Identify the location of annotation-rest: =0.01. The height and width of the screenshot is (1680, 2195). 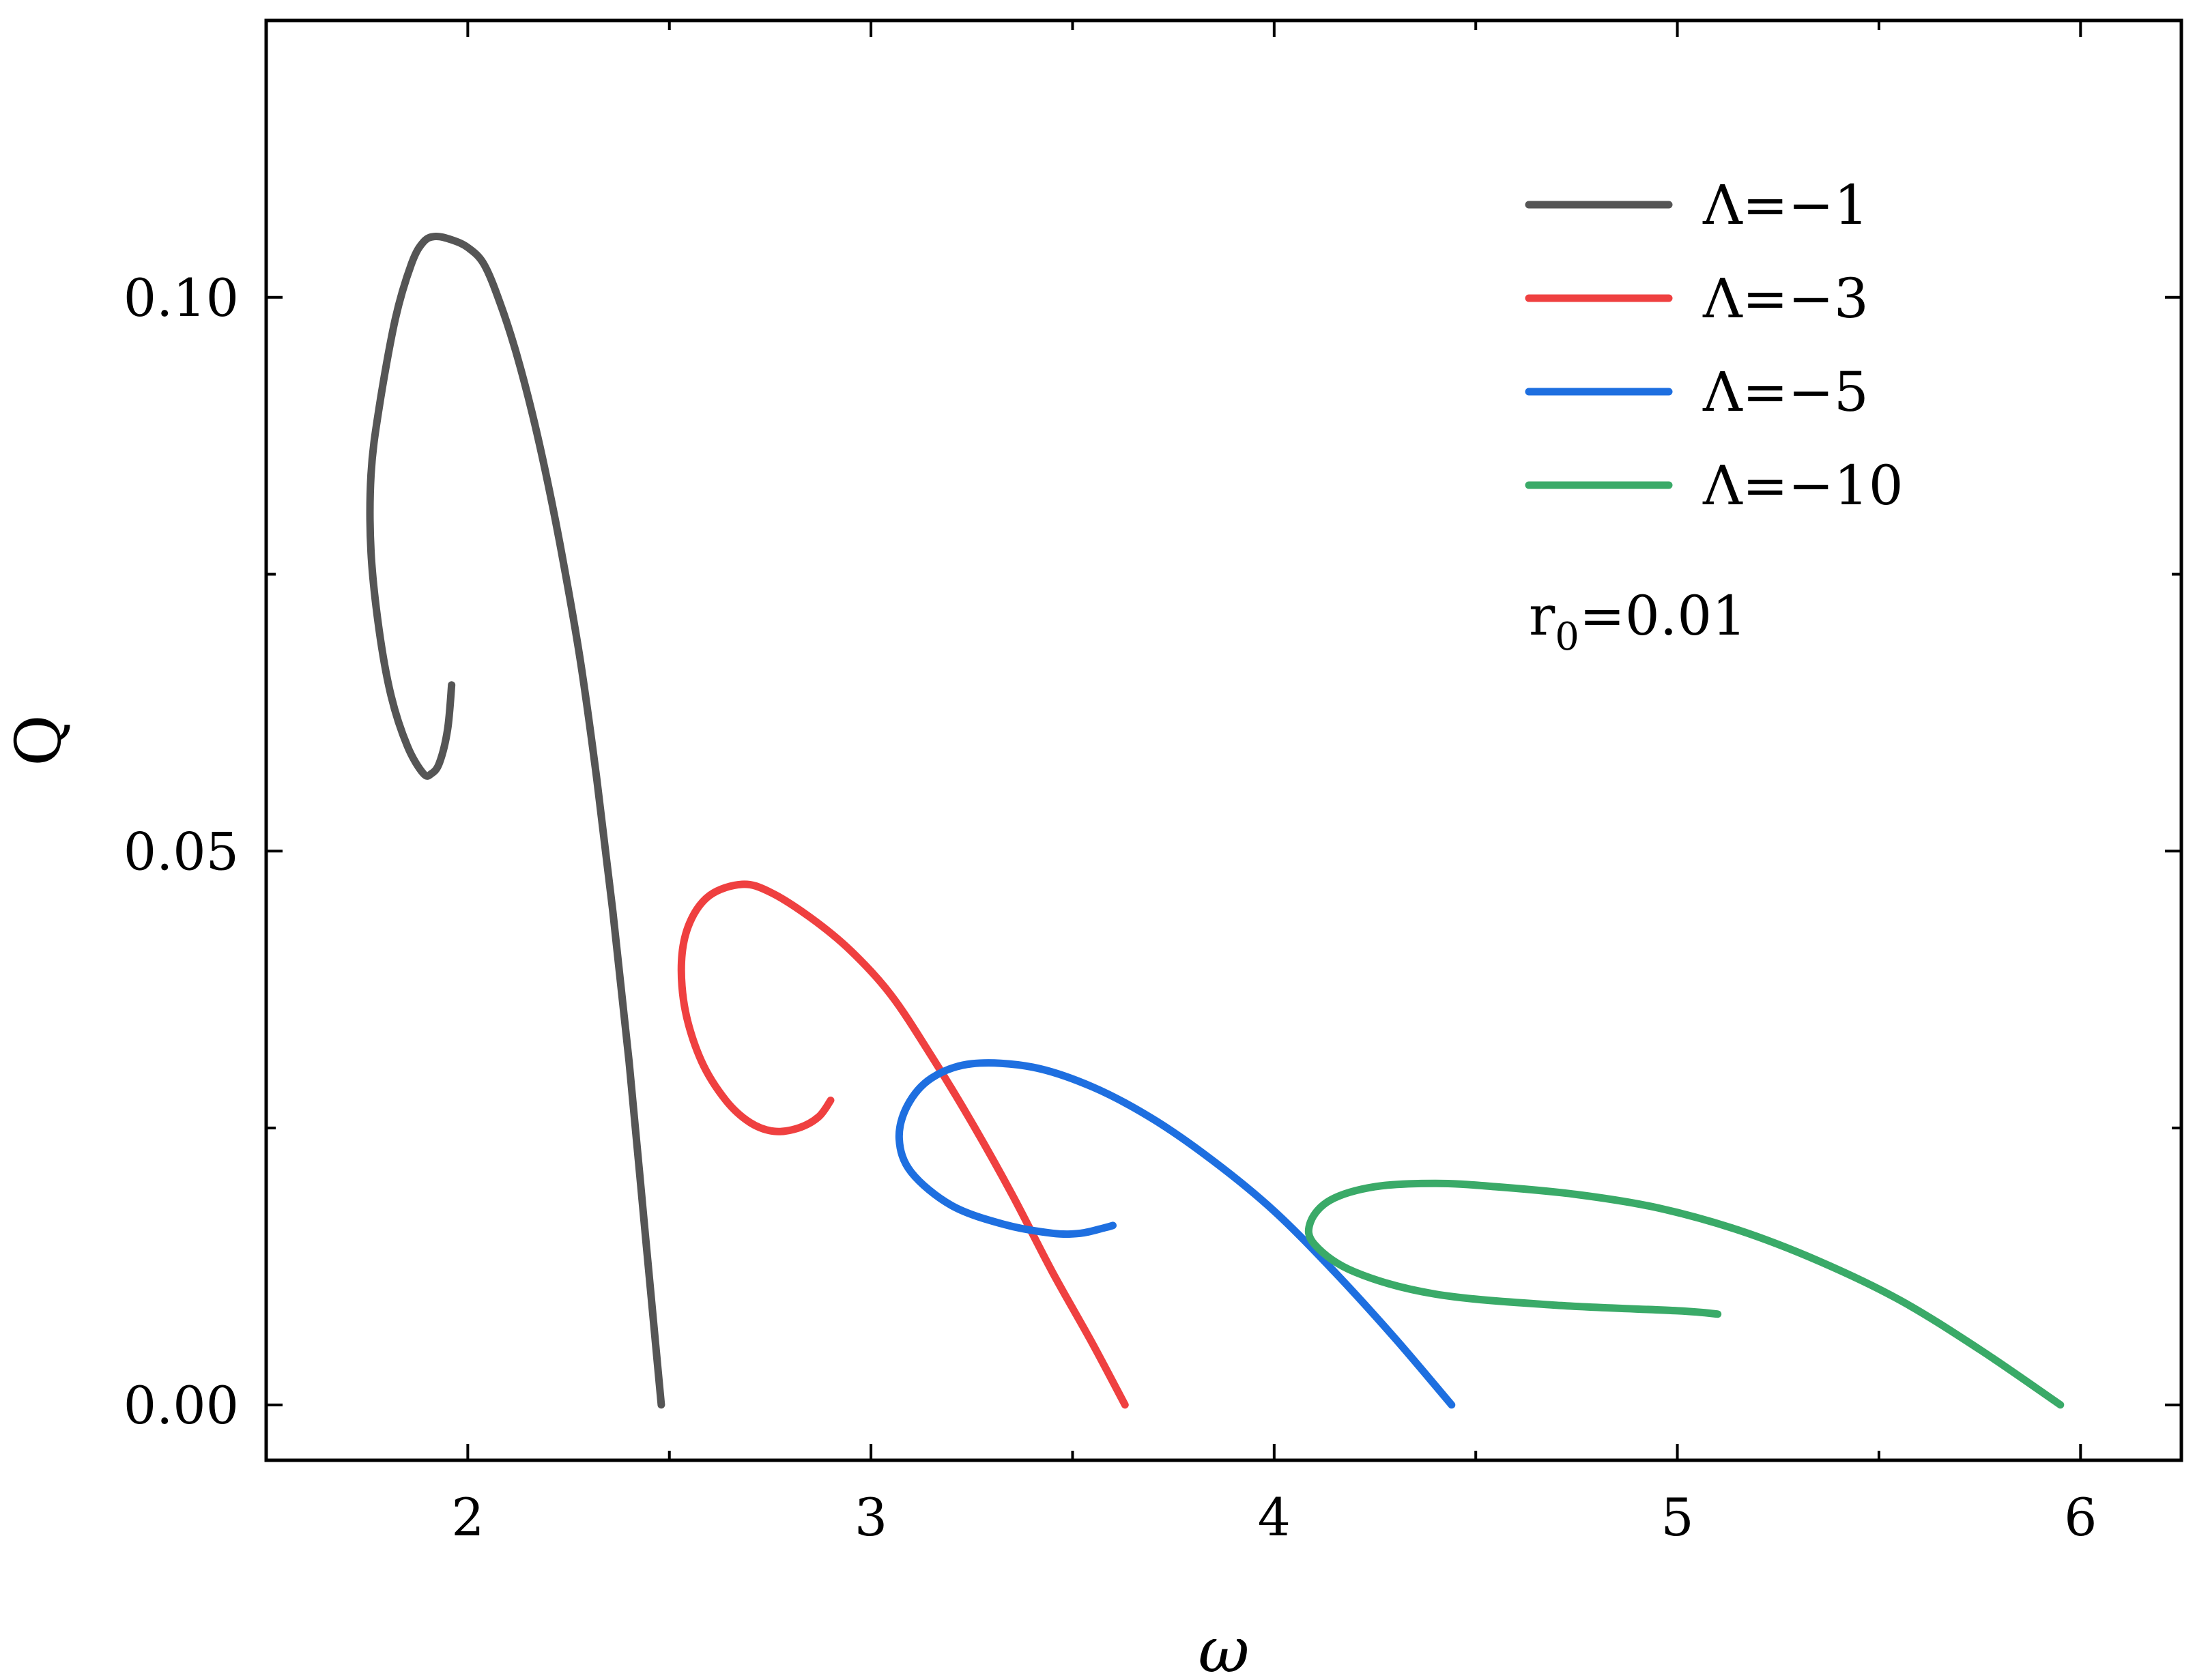
(1663, 616).